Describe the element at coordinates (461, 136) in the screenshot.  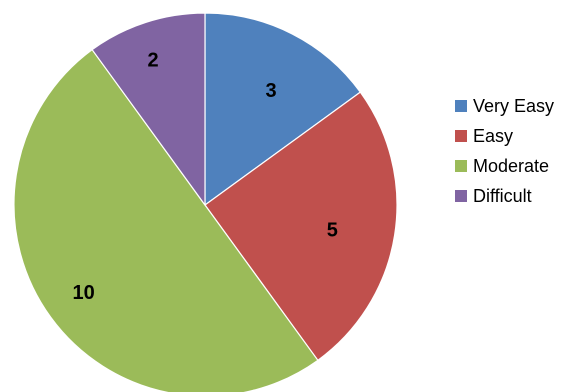
I see `legend-swatch-easy` at that location.